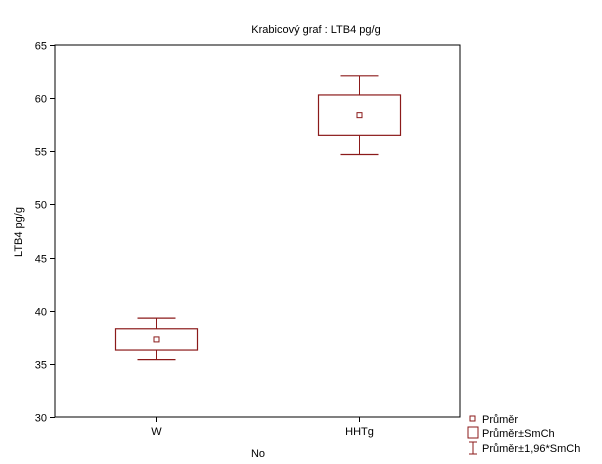 The height and width of the screenshot is (464, 602). What do you see at coordinates (258, 453) in the screenshot?
I see `x-axis-label: No` at bounding box center [258, 453].